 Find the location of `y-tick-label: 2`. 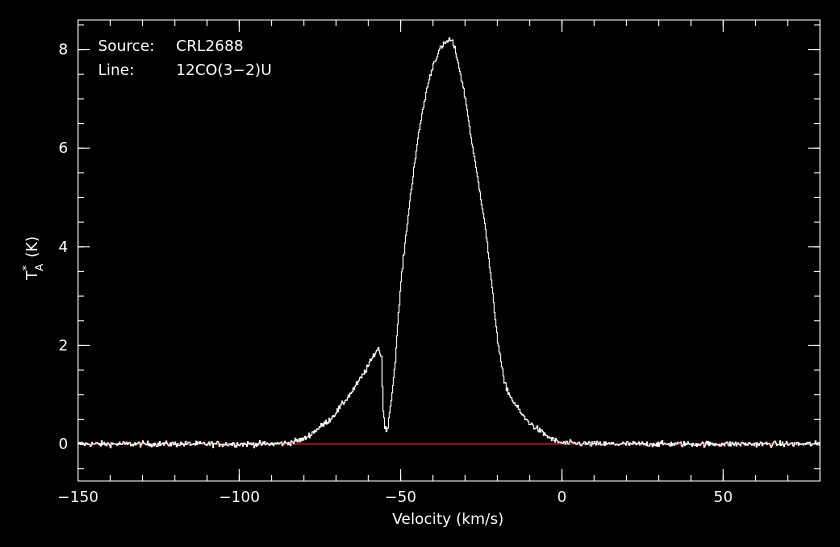

y-tick-label: 2 is located at coordinates (63, 345).